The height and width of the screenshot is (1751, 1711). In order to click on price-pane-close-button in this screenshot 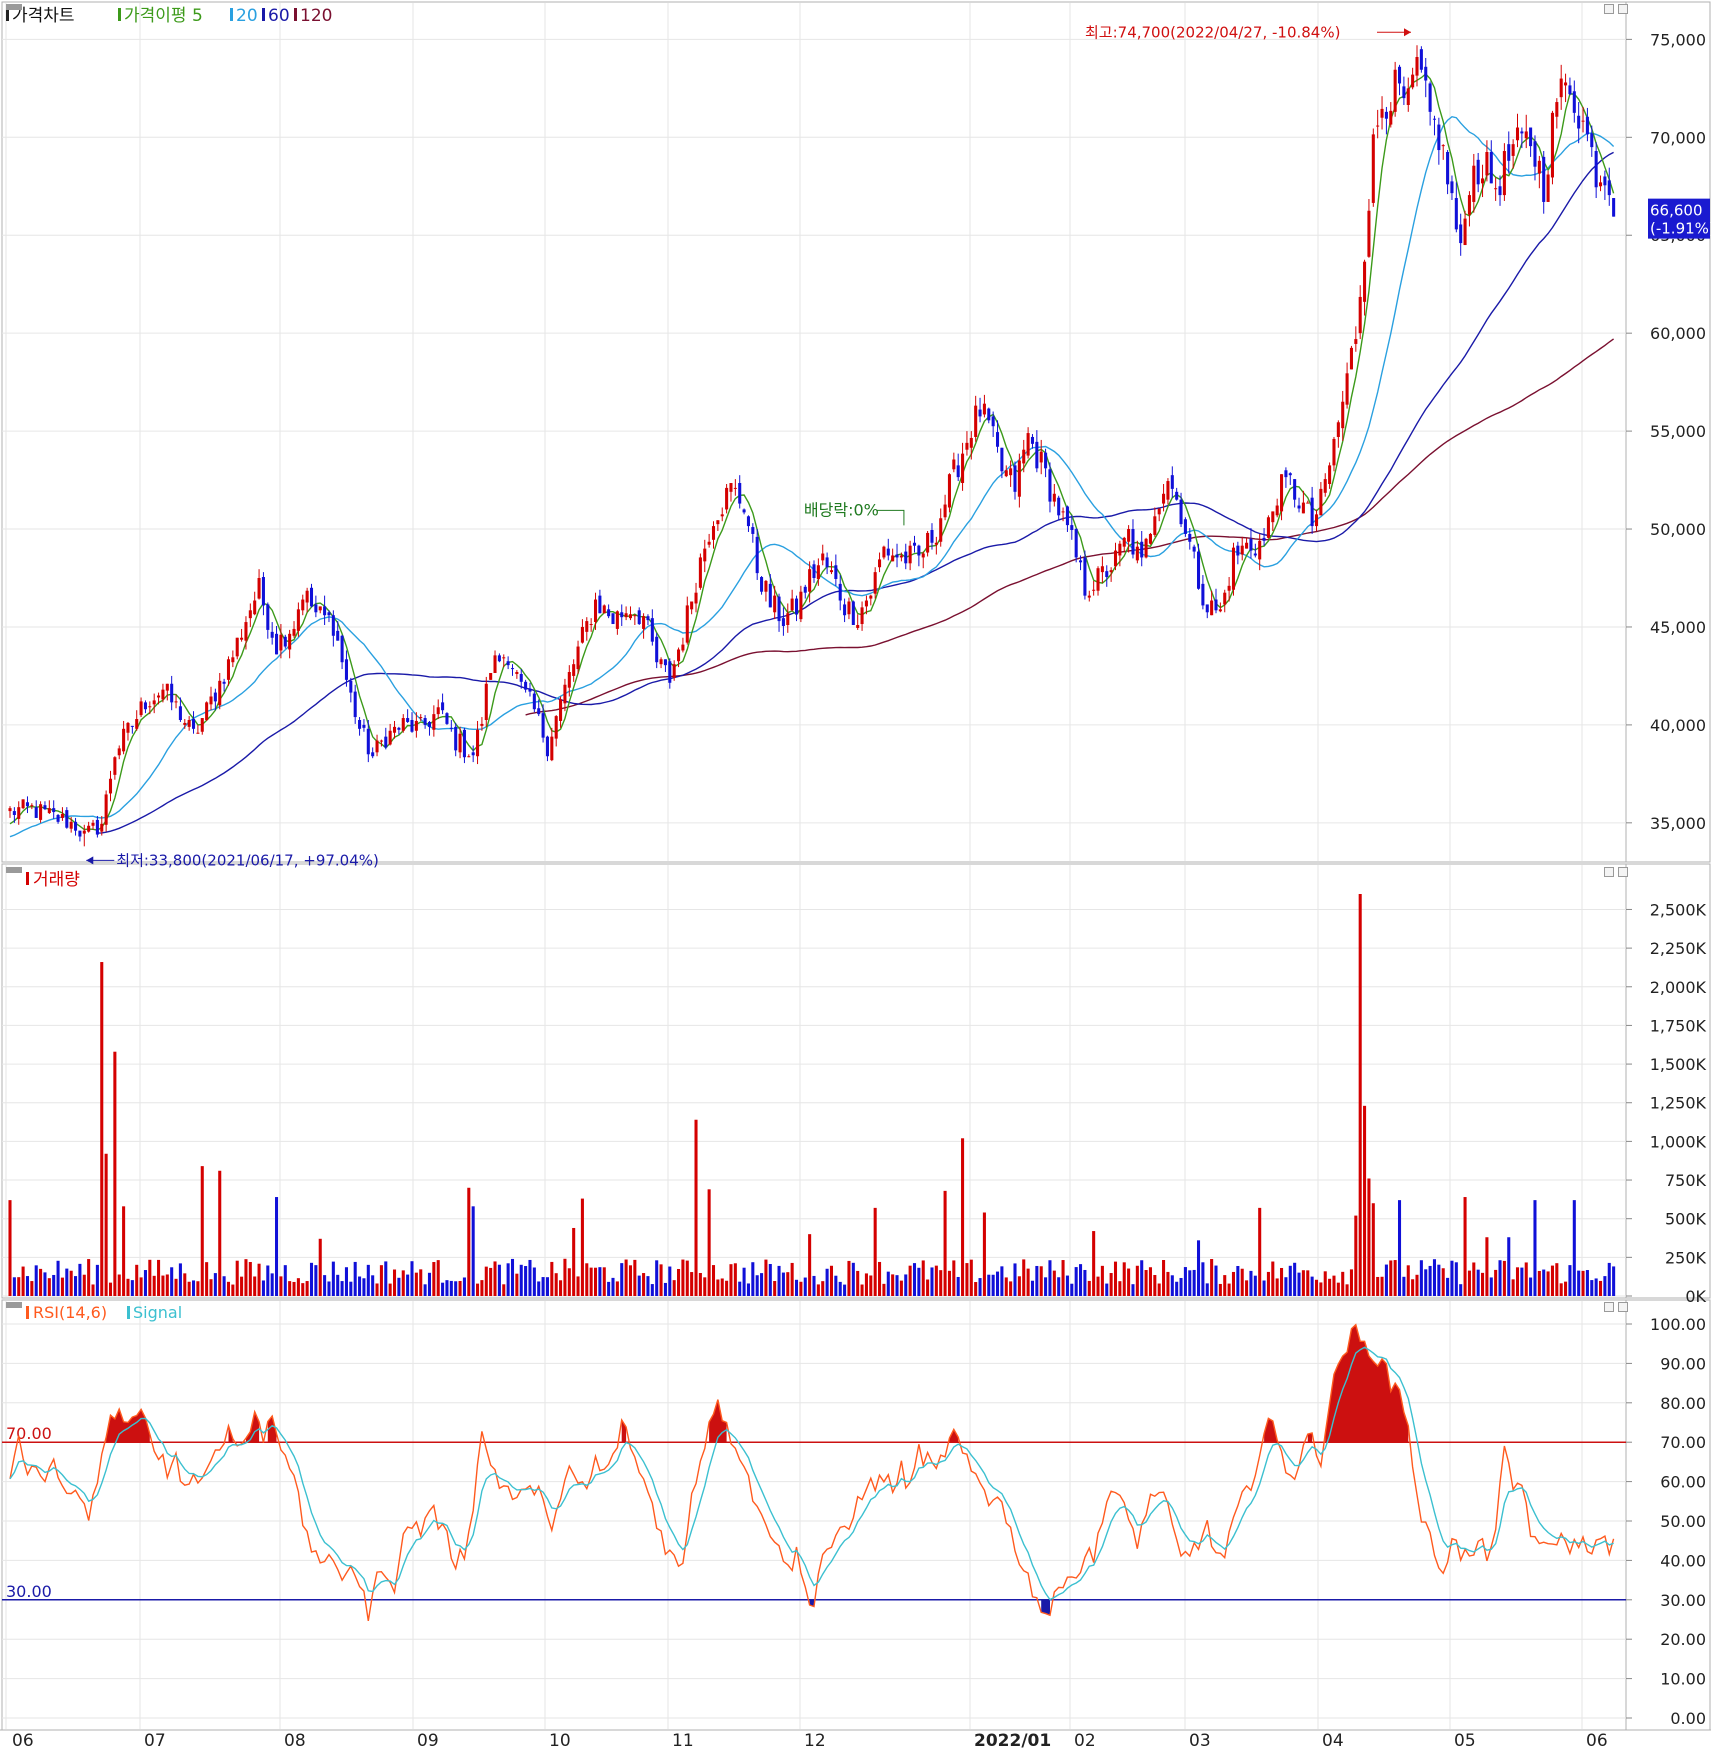, I will do `click(1623, 9)`.